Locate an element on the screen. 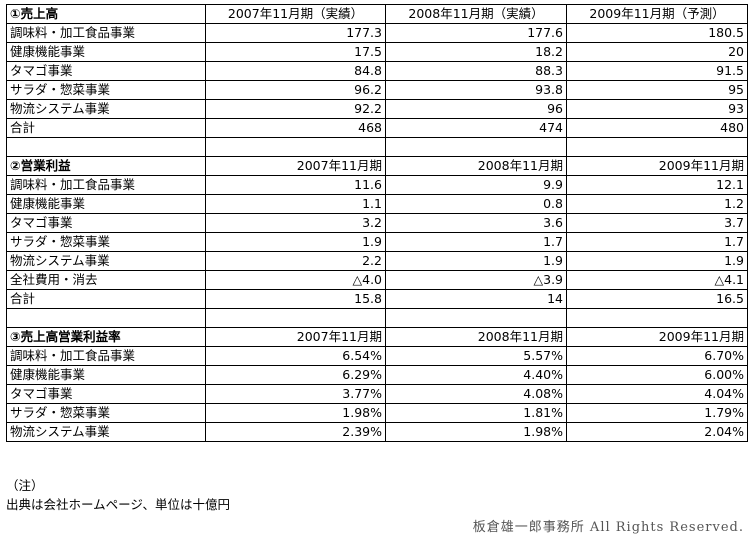  section-title: ③売上高営業利益率 is located at coordinates (106, 337).